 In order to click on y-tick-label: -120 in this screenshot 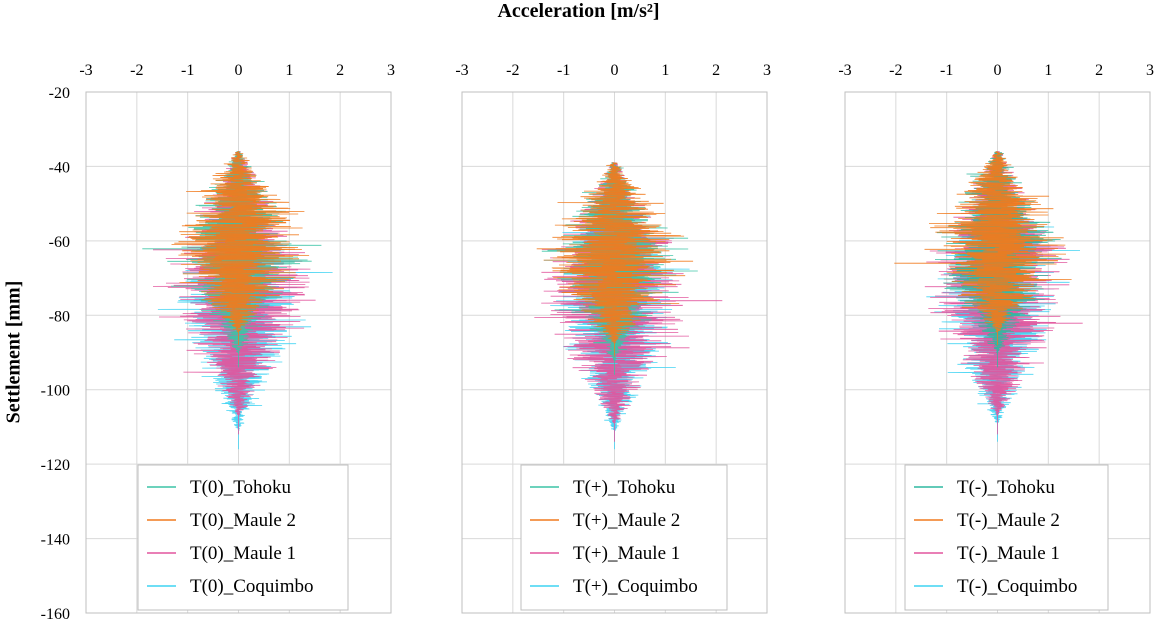, I will do `click(55, 465)`.